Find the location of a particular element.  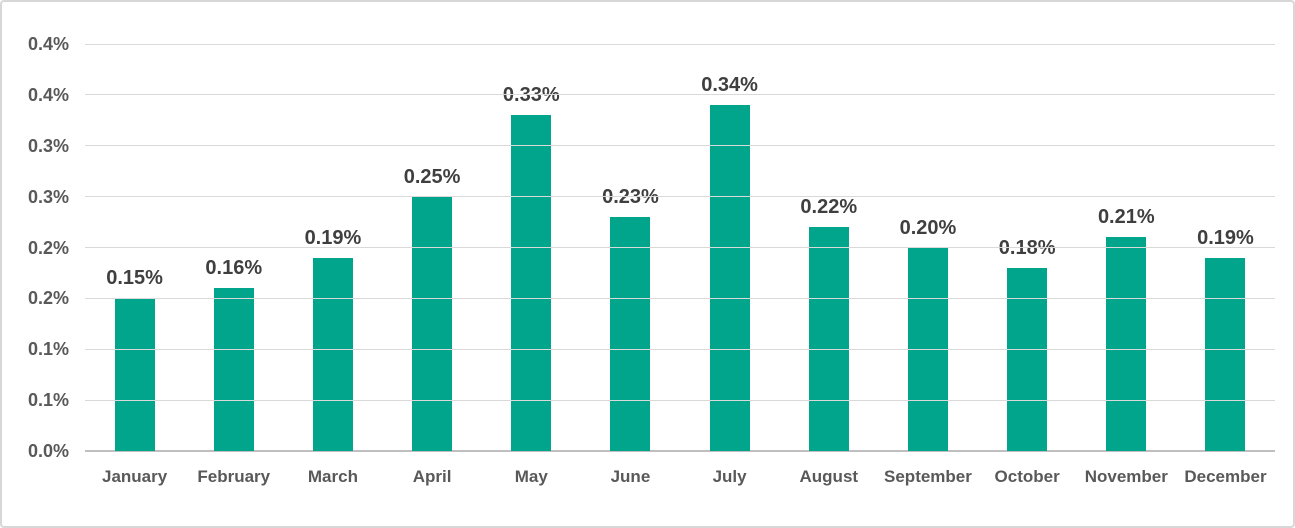

bar-august is located at coordinates (828, 339).